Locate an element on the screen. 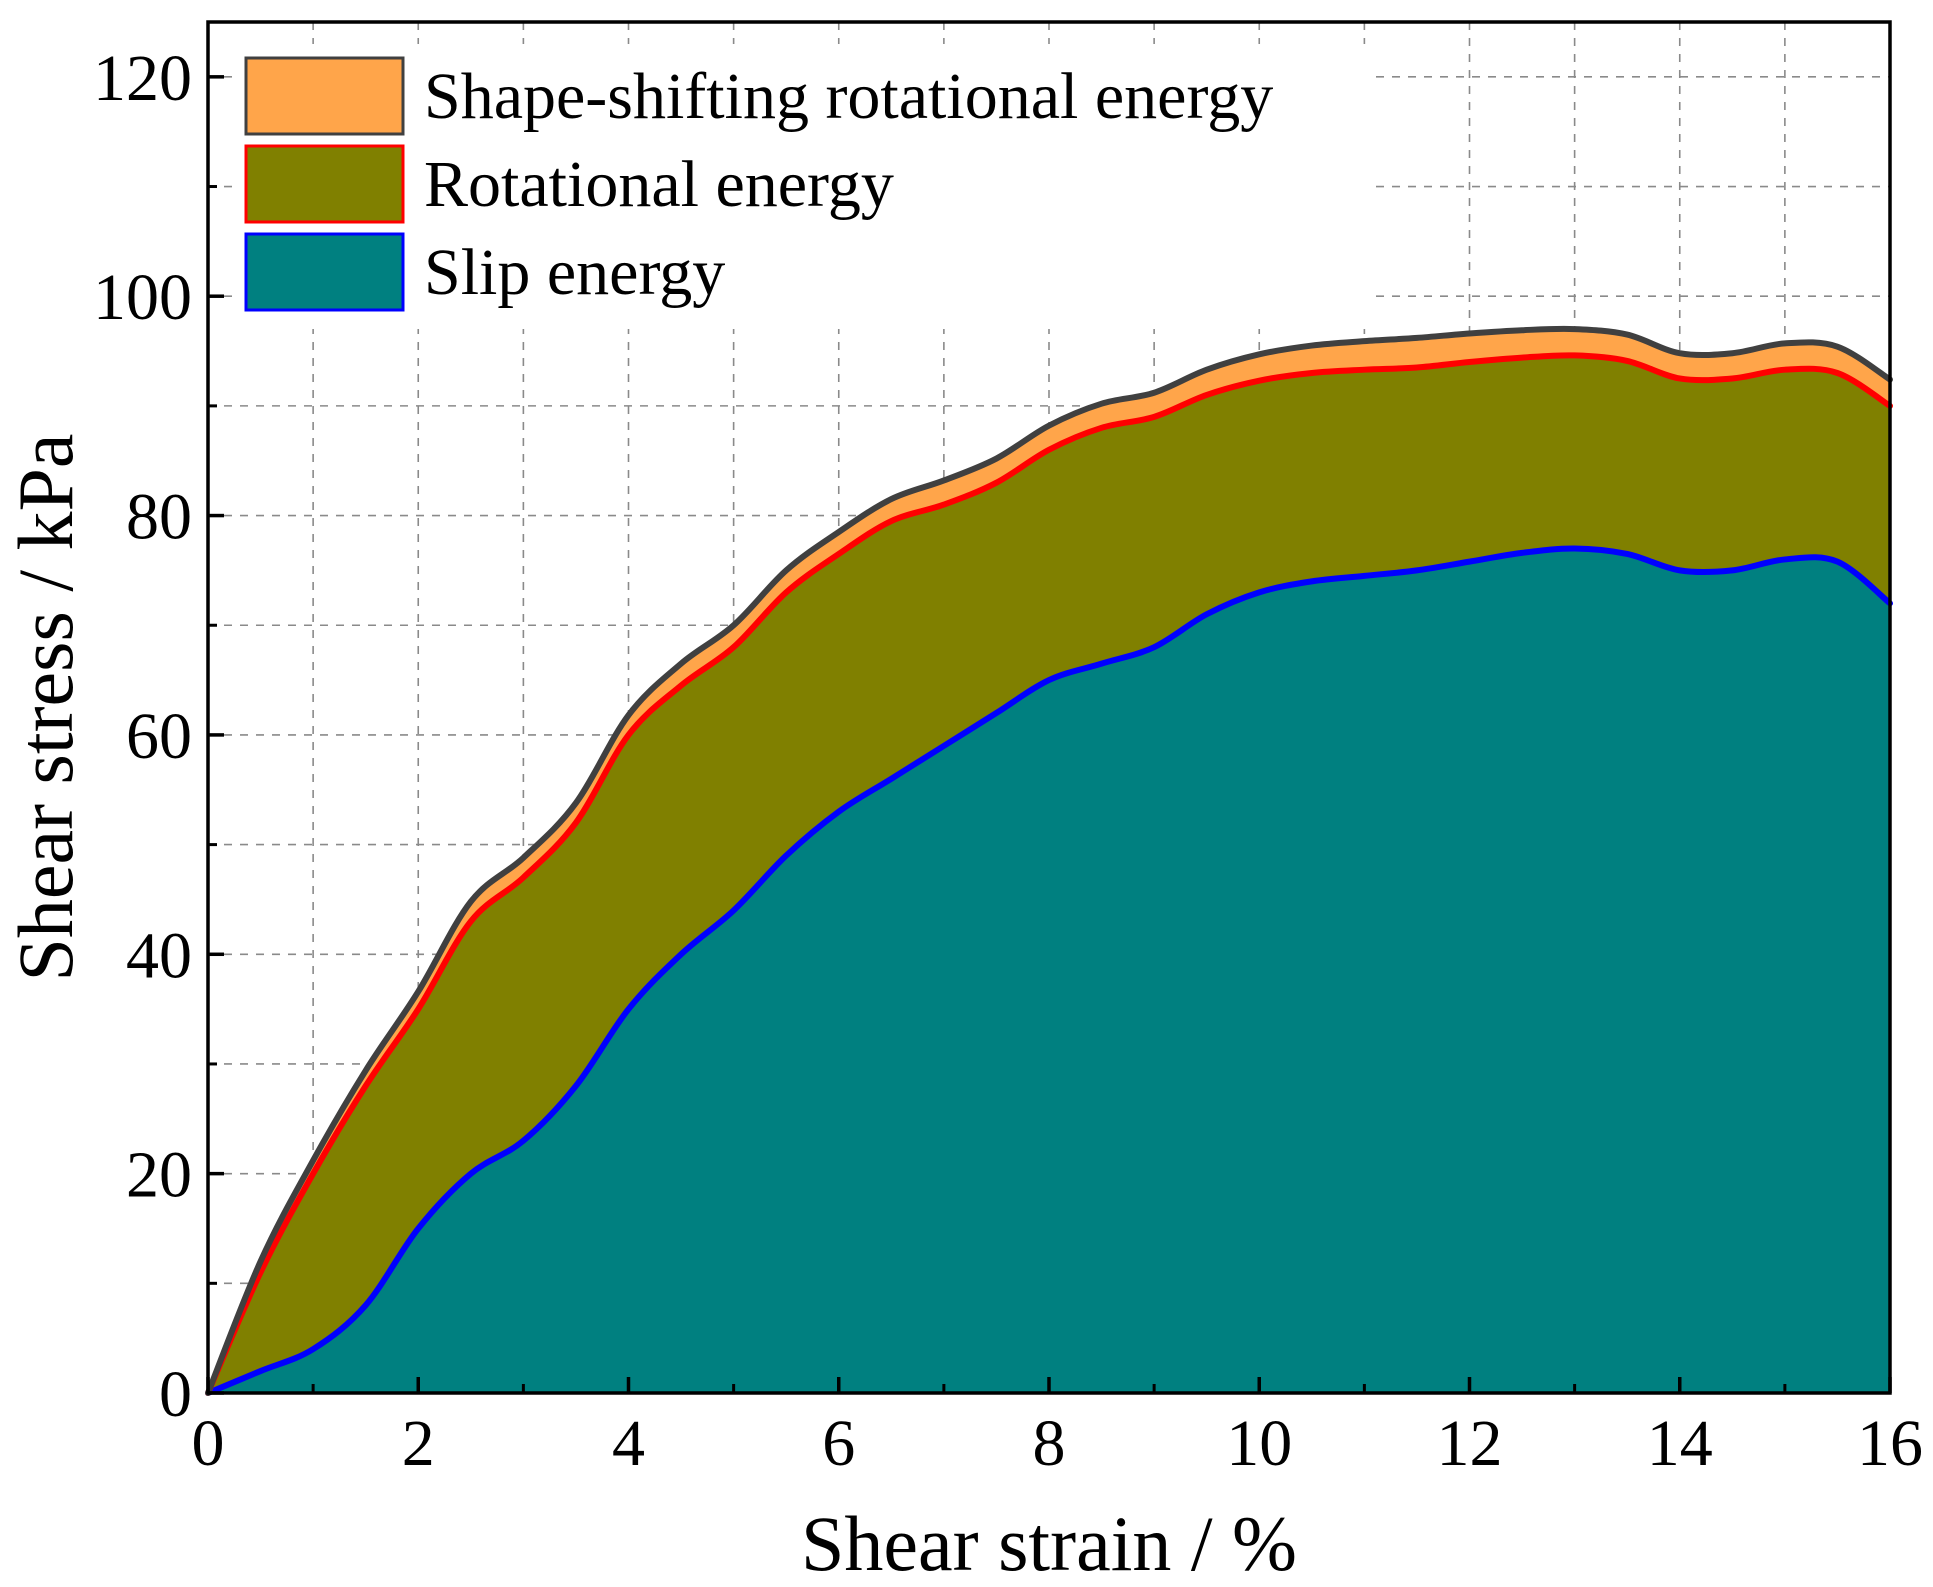 The height and width of the screenshot is (1587, 1933). legend-label-slip-energy: Slip energy is located at coordinates (574, 272).